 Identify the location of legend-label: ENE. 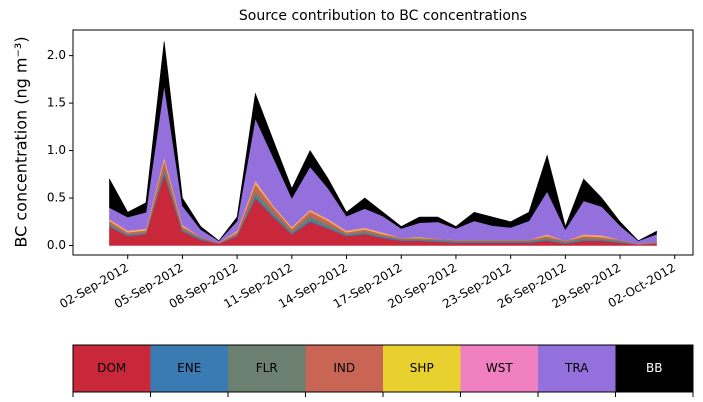
(189, 368).